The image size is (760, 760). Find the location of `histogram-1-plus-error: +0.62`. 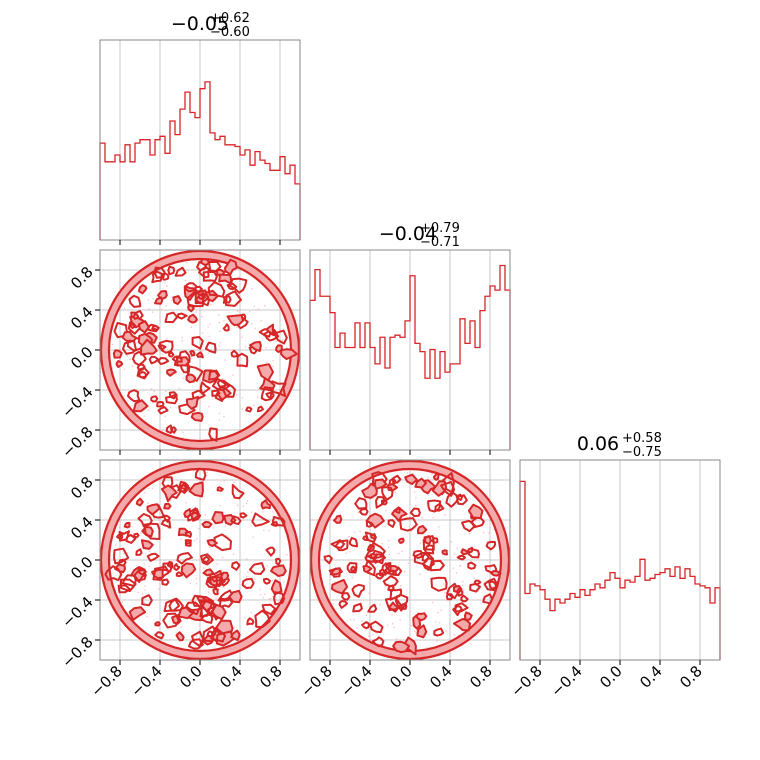

histogram-1-plus-error: +0.62 is located at coordinates (230, 18).